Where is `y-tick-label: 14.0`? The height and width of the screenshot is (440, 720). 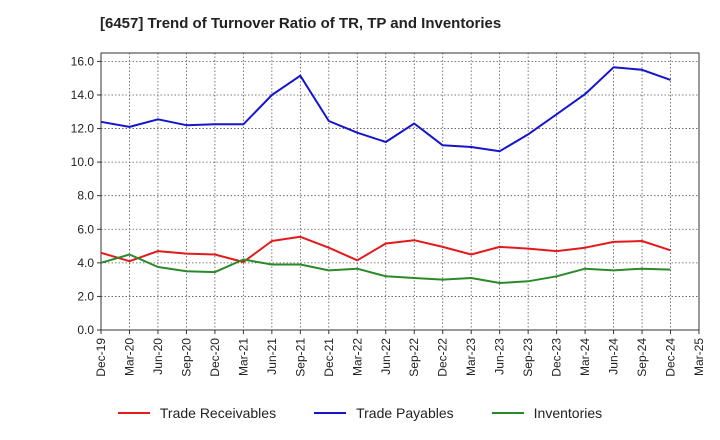 y-tick-label: 14.0 is located at coordinates (83, 95).